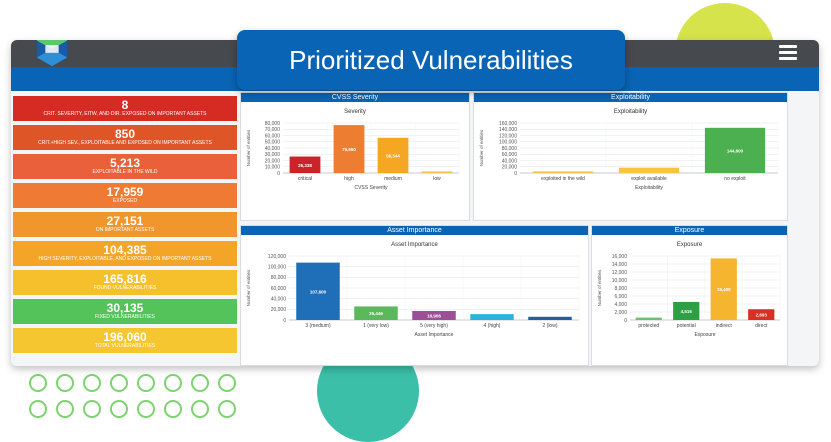 Image resolution: width=831 pixels, height=442 pixels. What do you see at coordinates (125, 221) in the screenshot?
I see `tile-value: 27,151` at bounding box center [125, 221].